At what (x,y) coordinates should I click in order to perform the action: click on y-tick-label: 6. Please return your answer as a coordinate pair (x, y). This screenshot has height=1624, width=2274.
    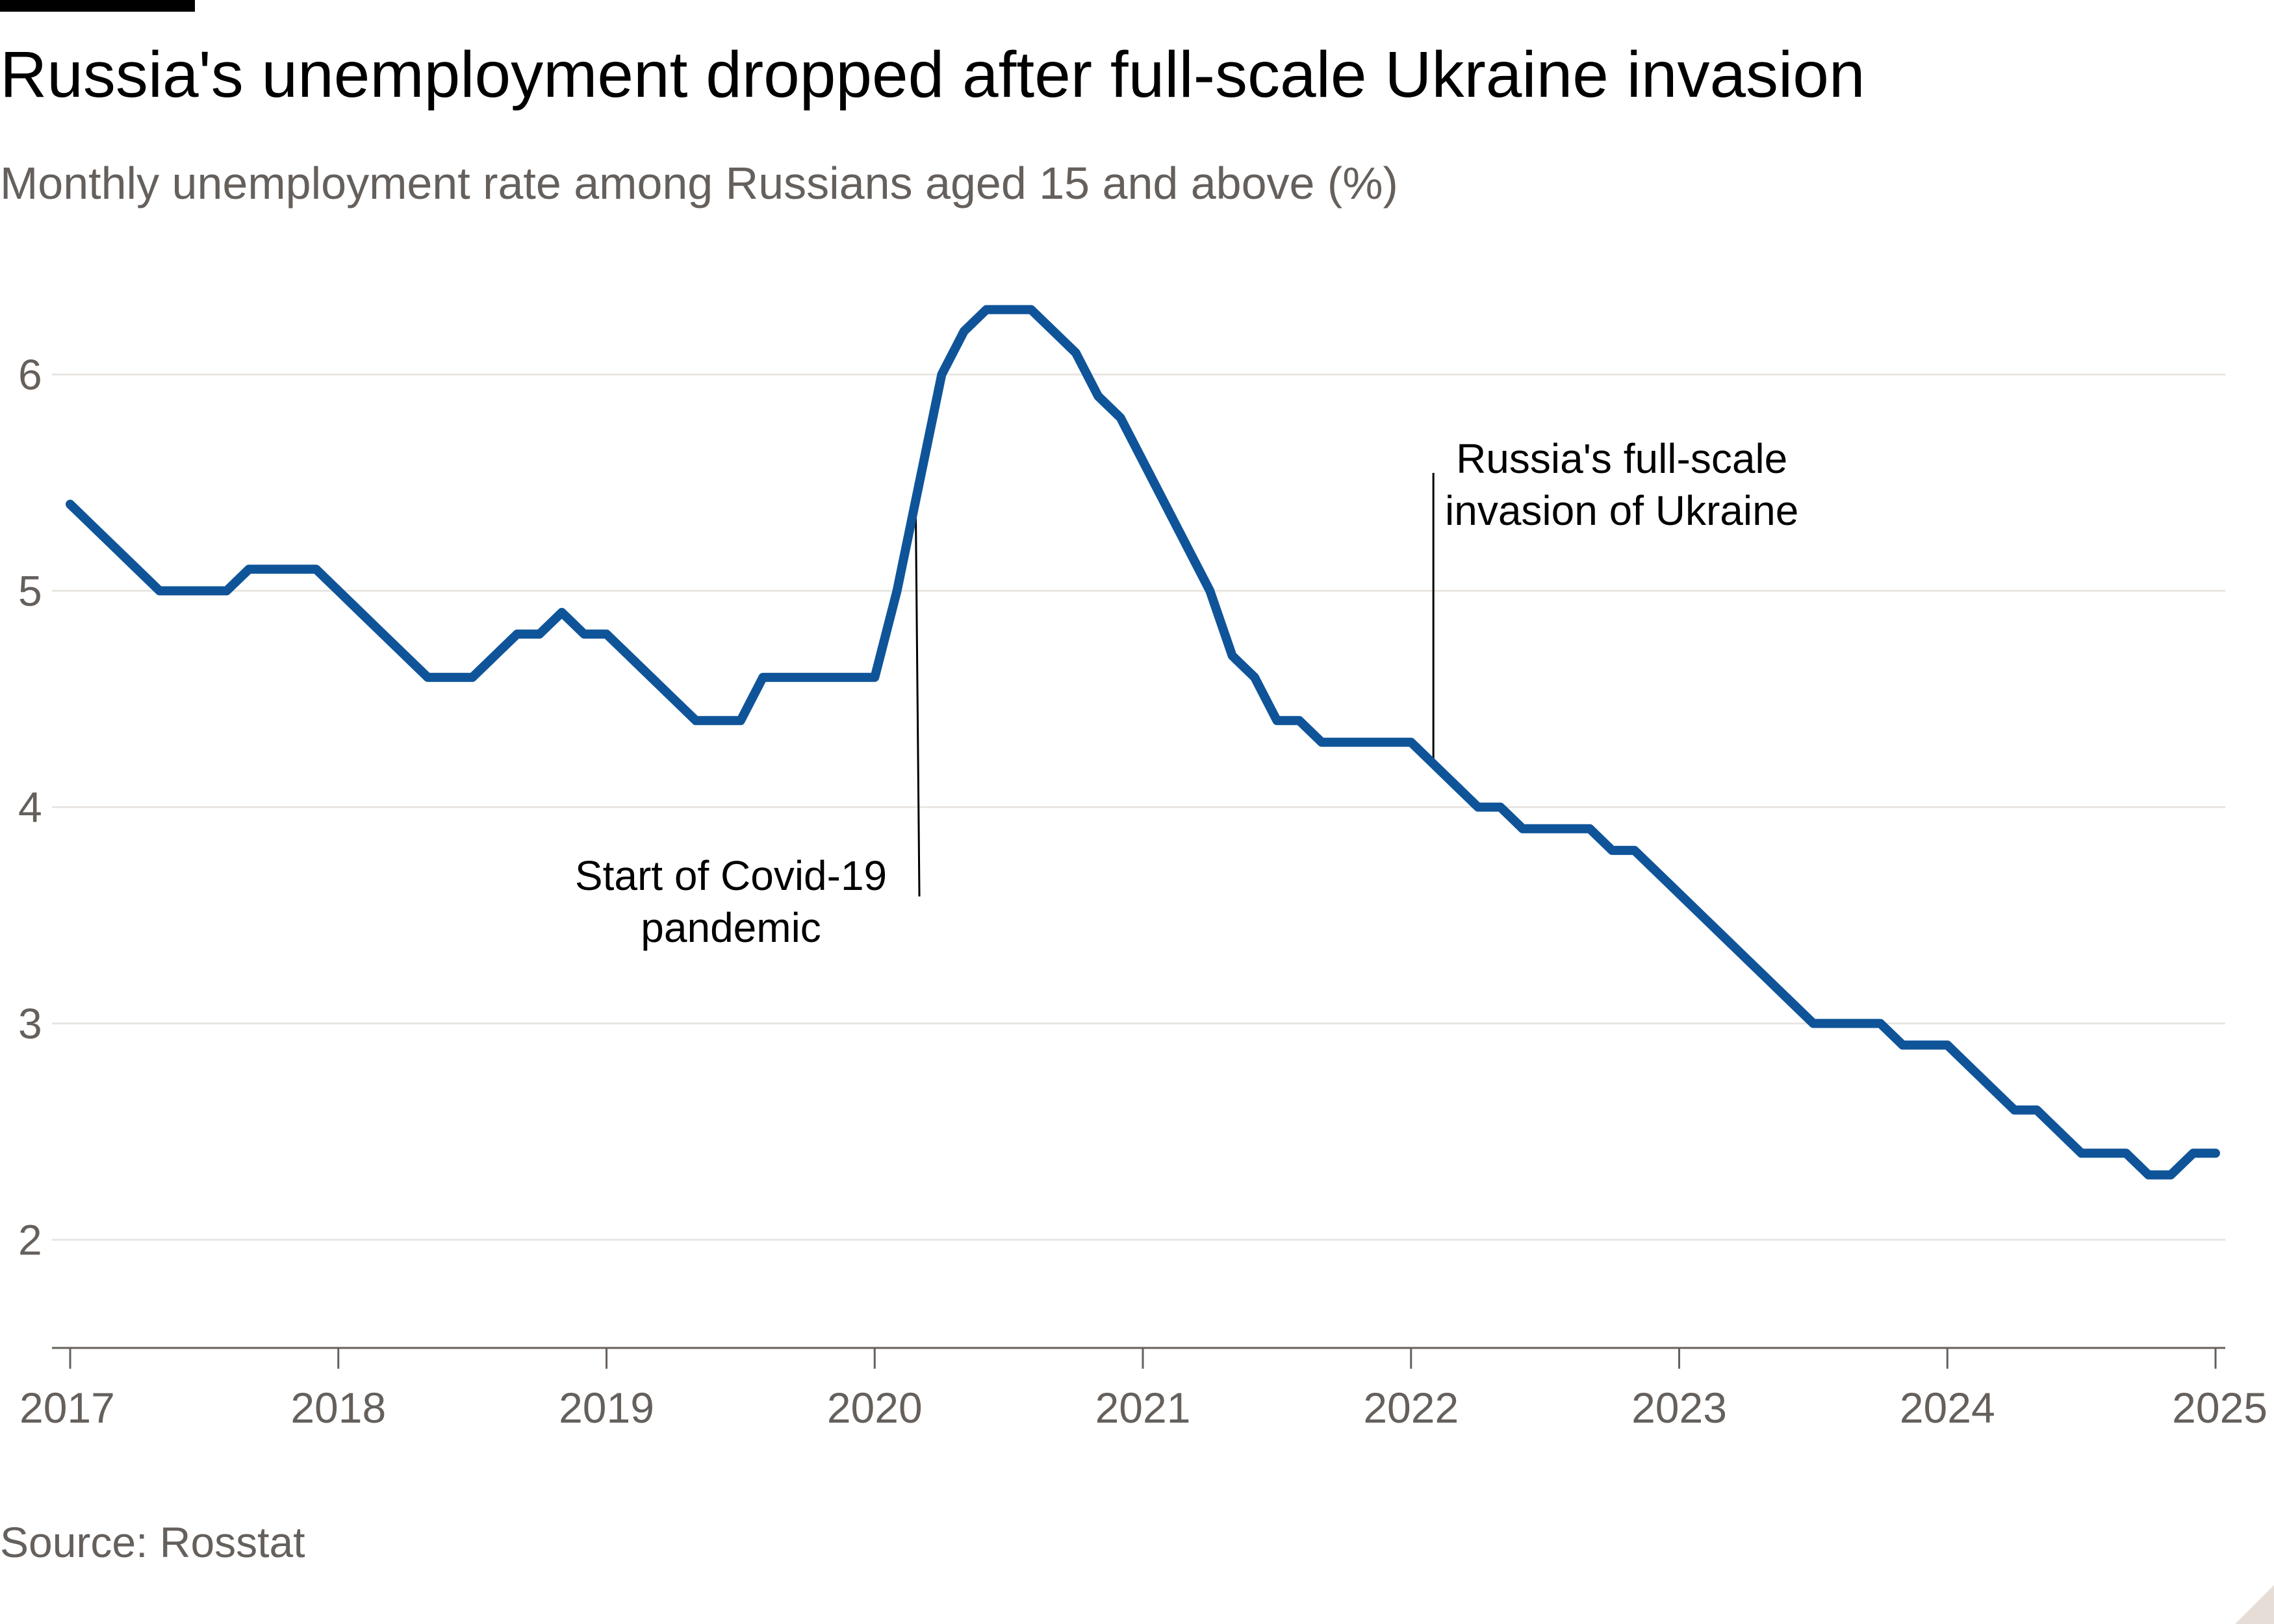
    Looking at the image, I should click on (30, 375).